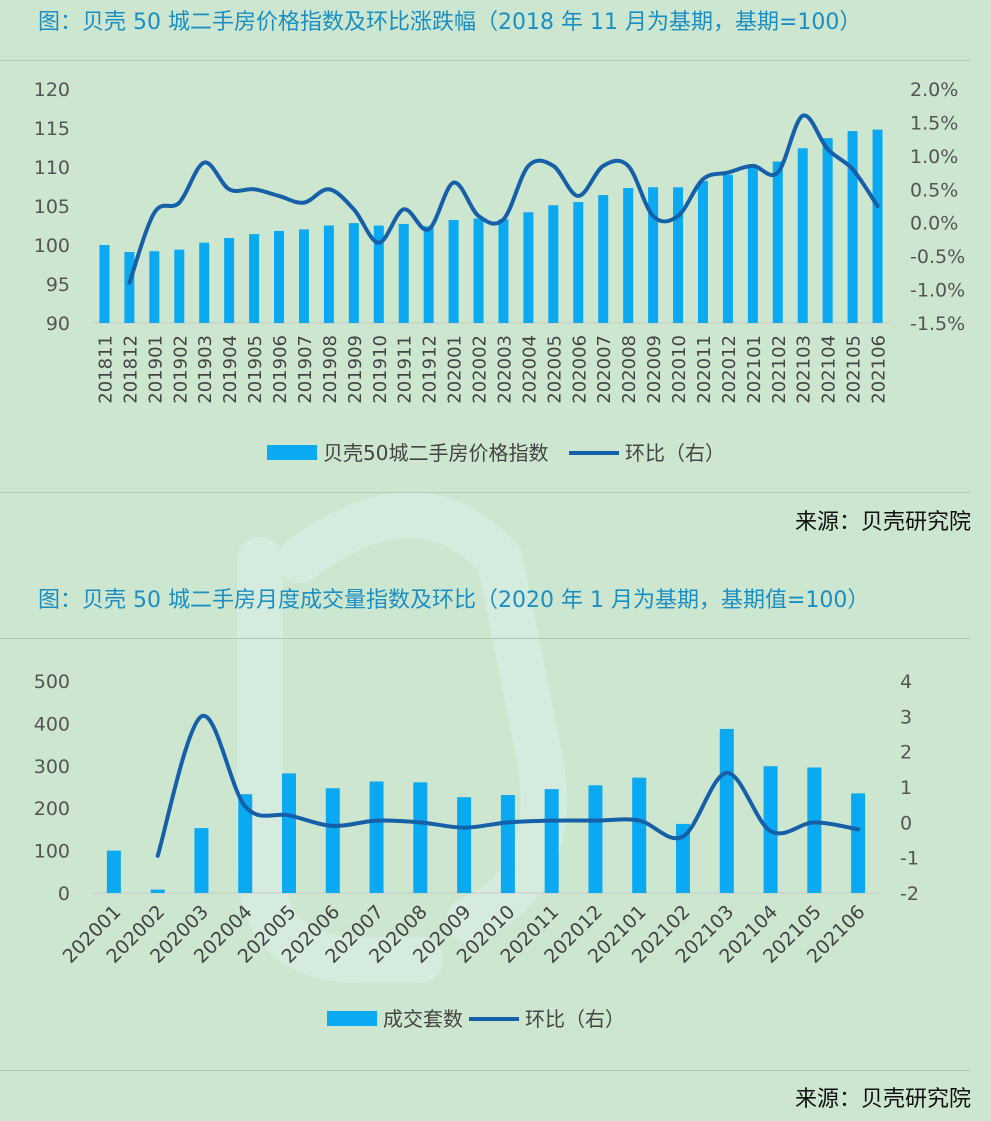  I want to click on right-axis-tick-label: 3, so click(906, 717).